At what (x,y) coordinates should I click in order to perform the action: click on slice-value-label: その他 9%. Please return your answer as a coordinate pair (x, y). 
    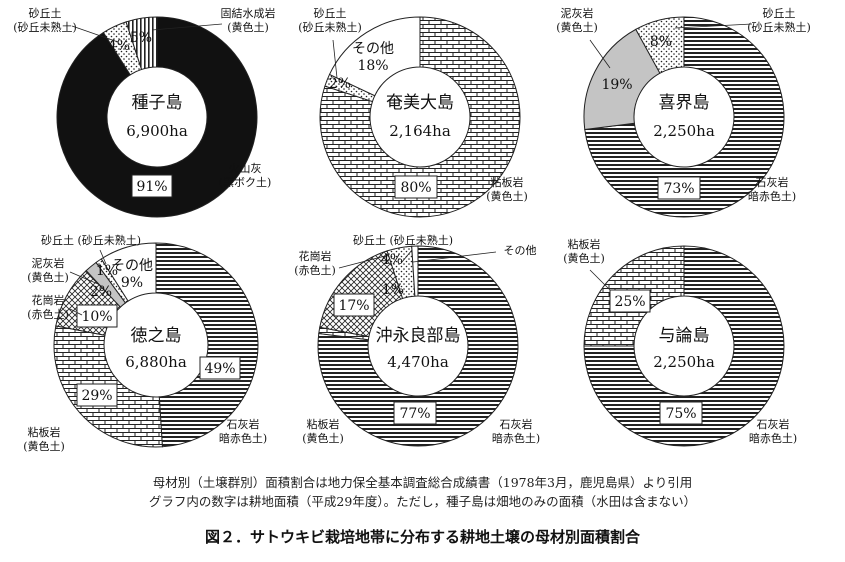
    Looking at the image, I should click on (132, 274).